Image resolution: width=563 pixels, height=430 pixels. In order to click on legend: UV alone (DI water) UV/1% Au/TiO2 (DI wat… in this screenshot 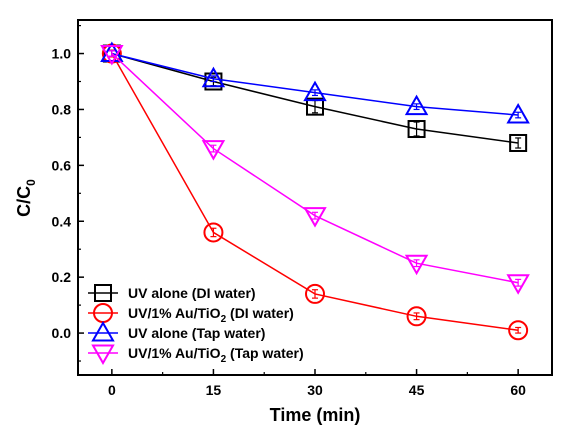, I will do `click(196, 325)`.